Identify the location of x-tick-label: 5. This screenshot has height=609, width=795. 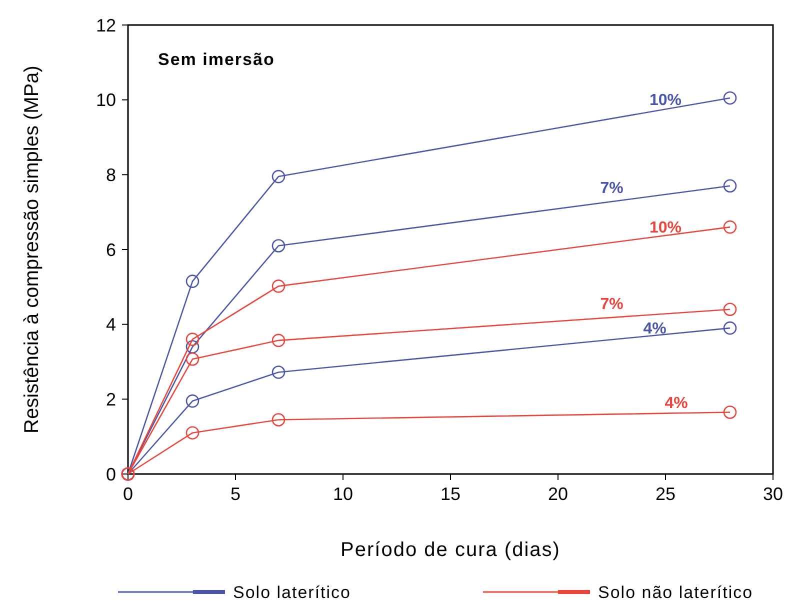
(235, 494).